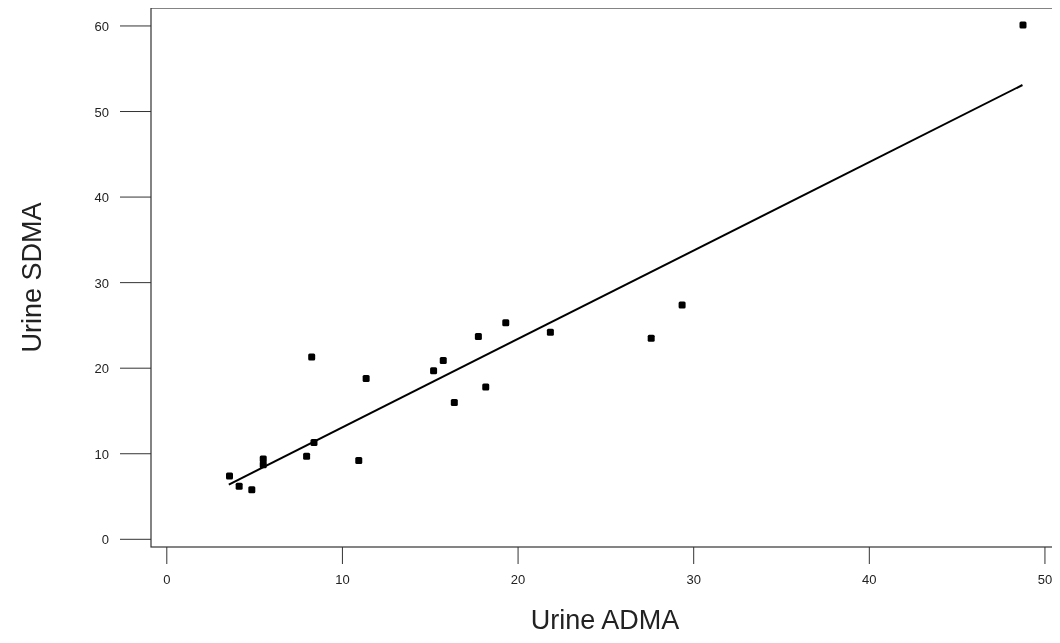 This screenshot has height=643, width=1060. What do you see at coordinates (101, 454) in the screenshot?
I see `y-tick-label: 10` at bounding box center [101, 454].